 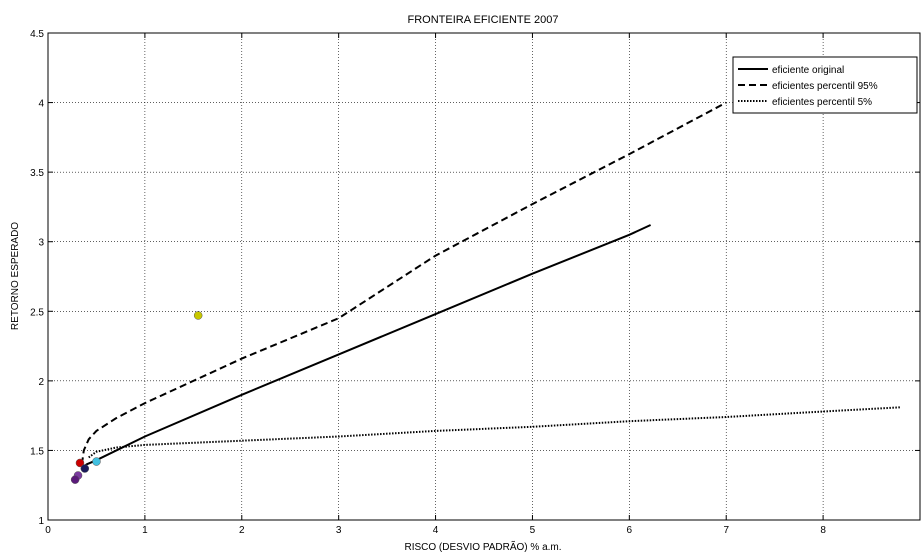 I want to click on x-tick-label: 1, so click(x=145, y=530).